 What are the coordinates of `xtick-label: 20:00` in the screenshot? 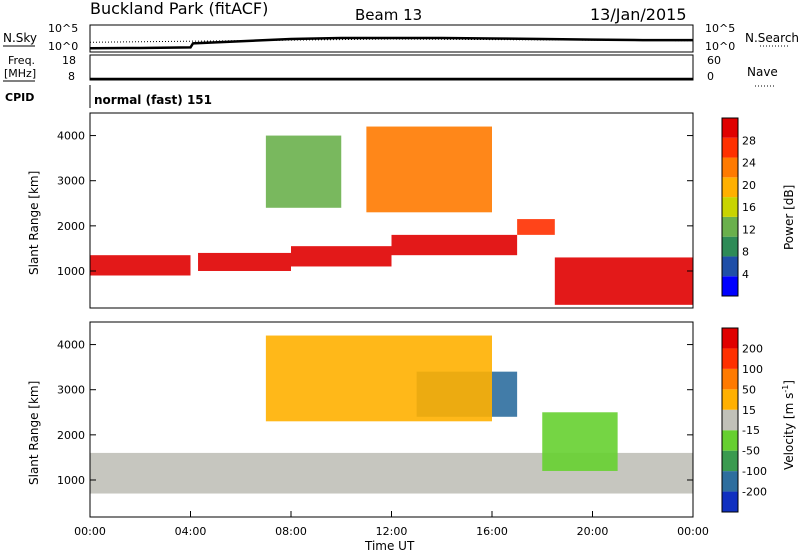 It's located at (593, 531).